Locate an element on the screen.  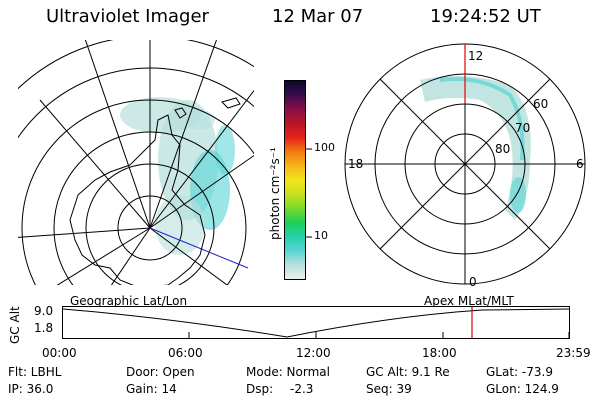
time-tick-0600: 06:00 is located at coordinates (185, 353).